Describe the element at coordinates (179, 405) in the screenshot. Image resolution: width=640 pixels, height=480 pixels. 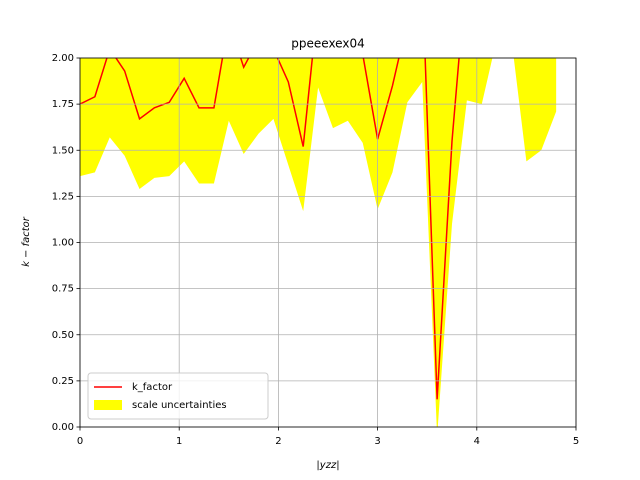
I see `legend-label: scale uncertainties` at that location.